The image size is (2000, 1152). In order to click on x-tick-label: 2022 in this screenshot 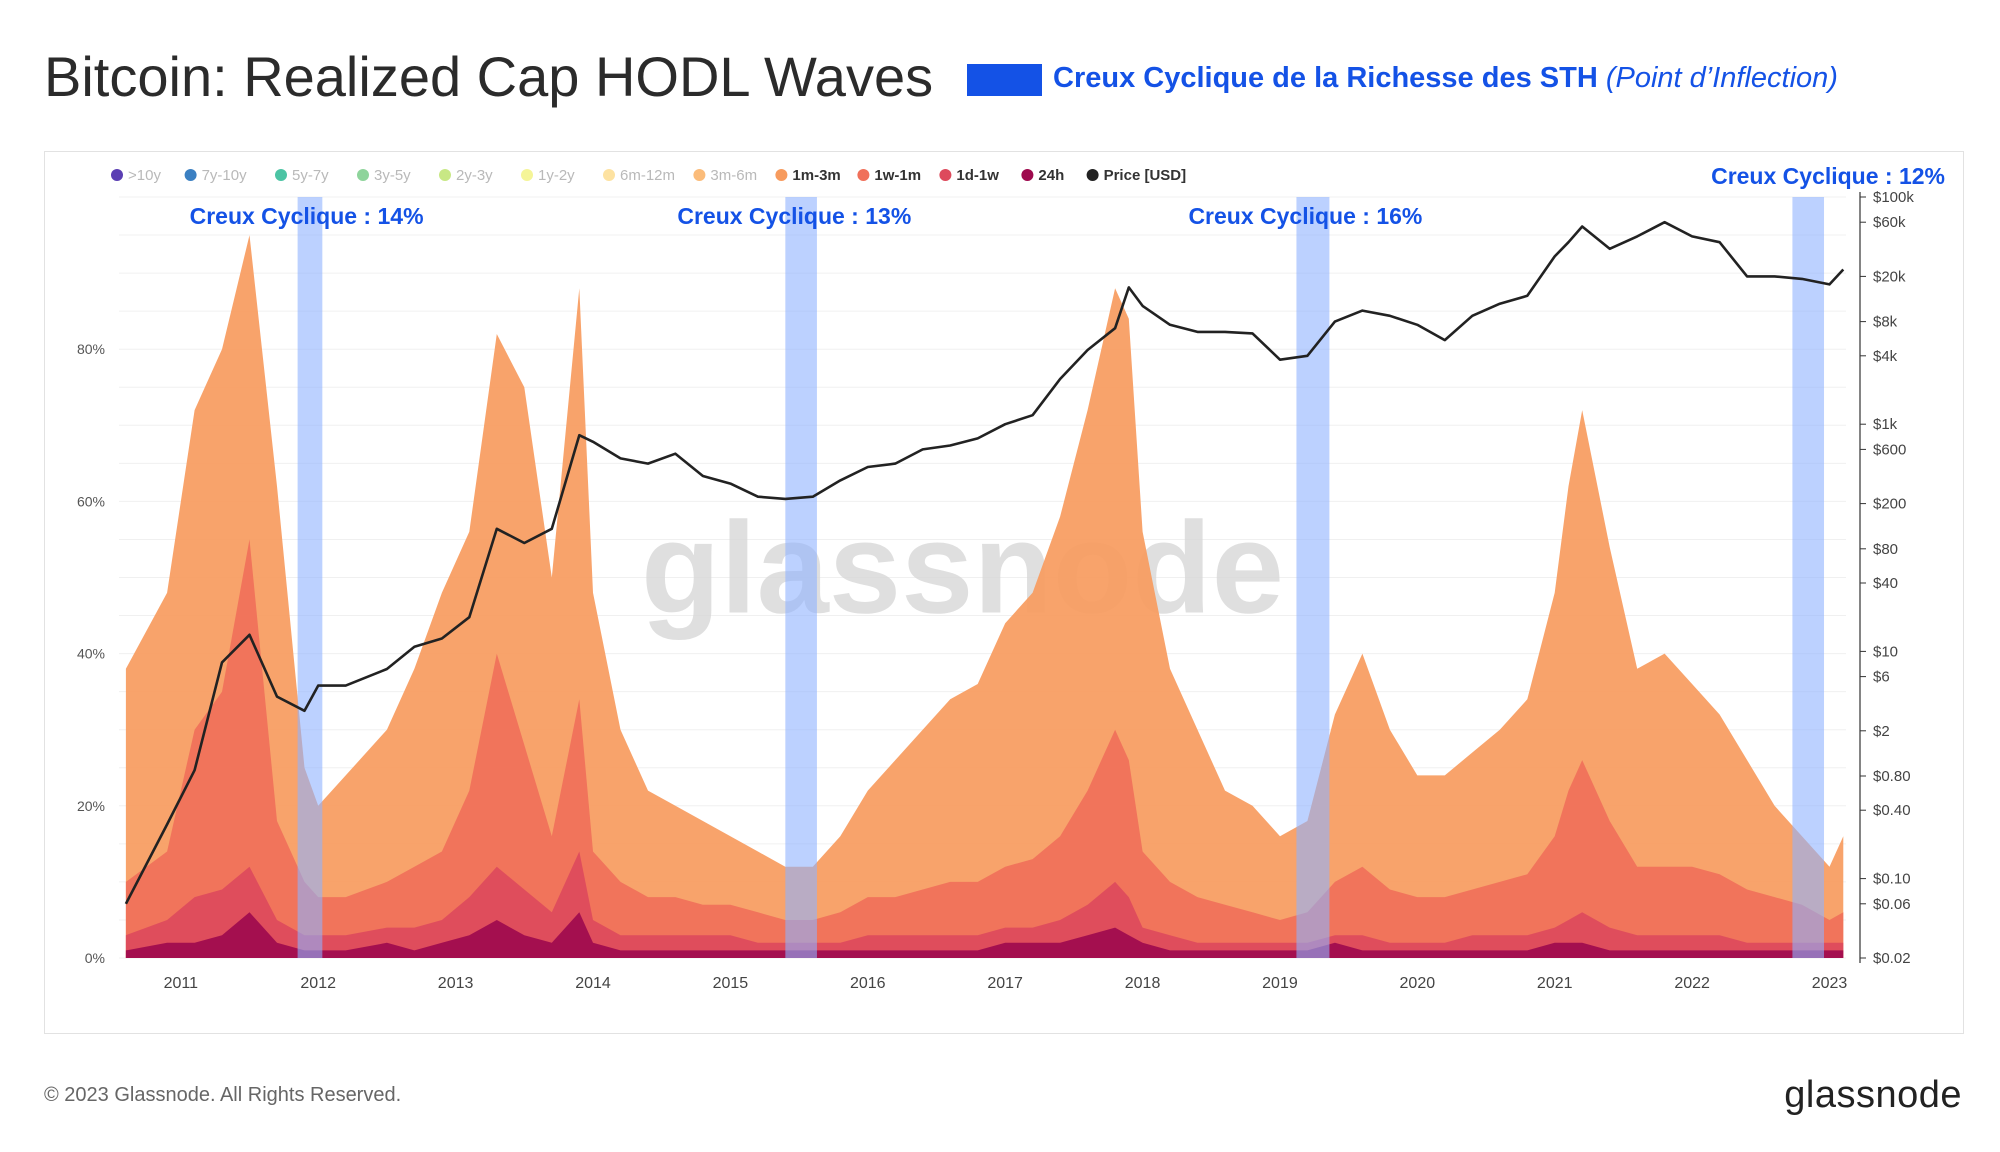, I will do `click(1692, 983)`.